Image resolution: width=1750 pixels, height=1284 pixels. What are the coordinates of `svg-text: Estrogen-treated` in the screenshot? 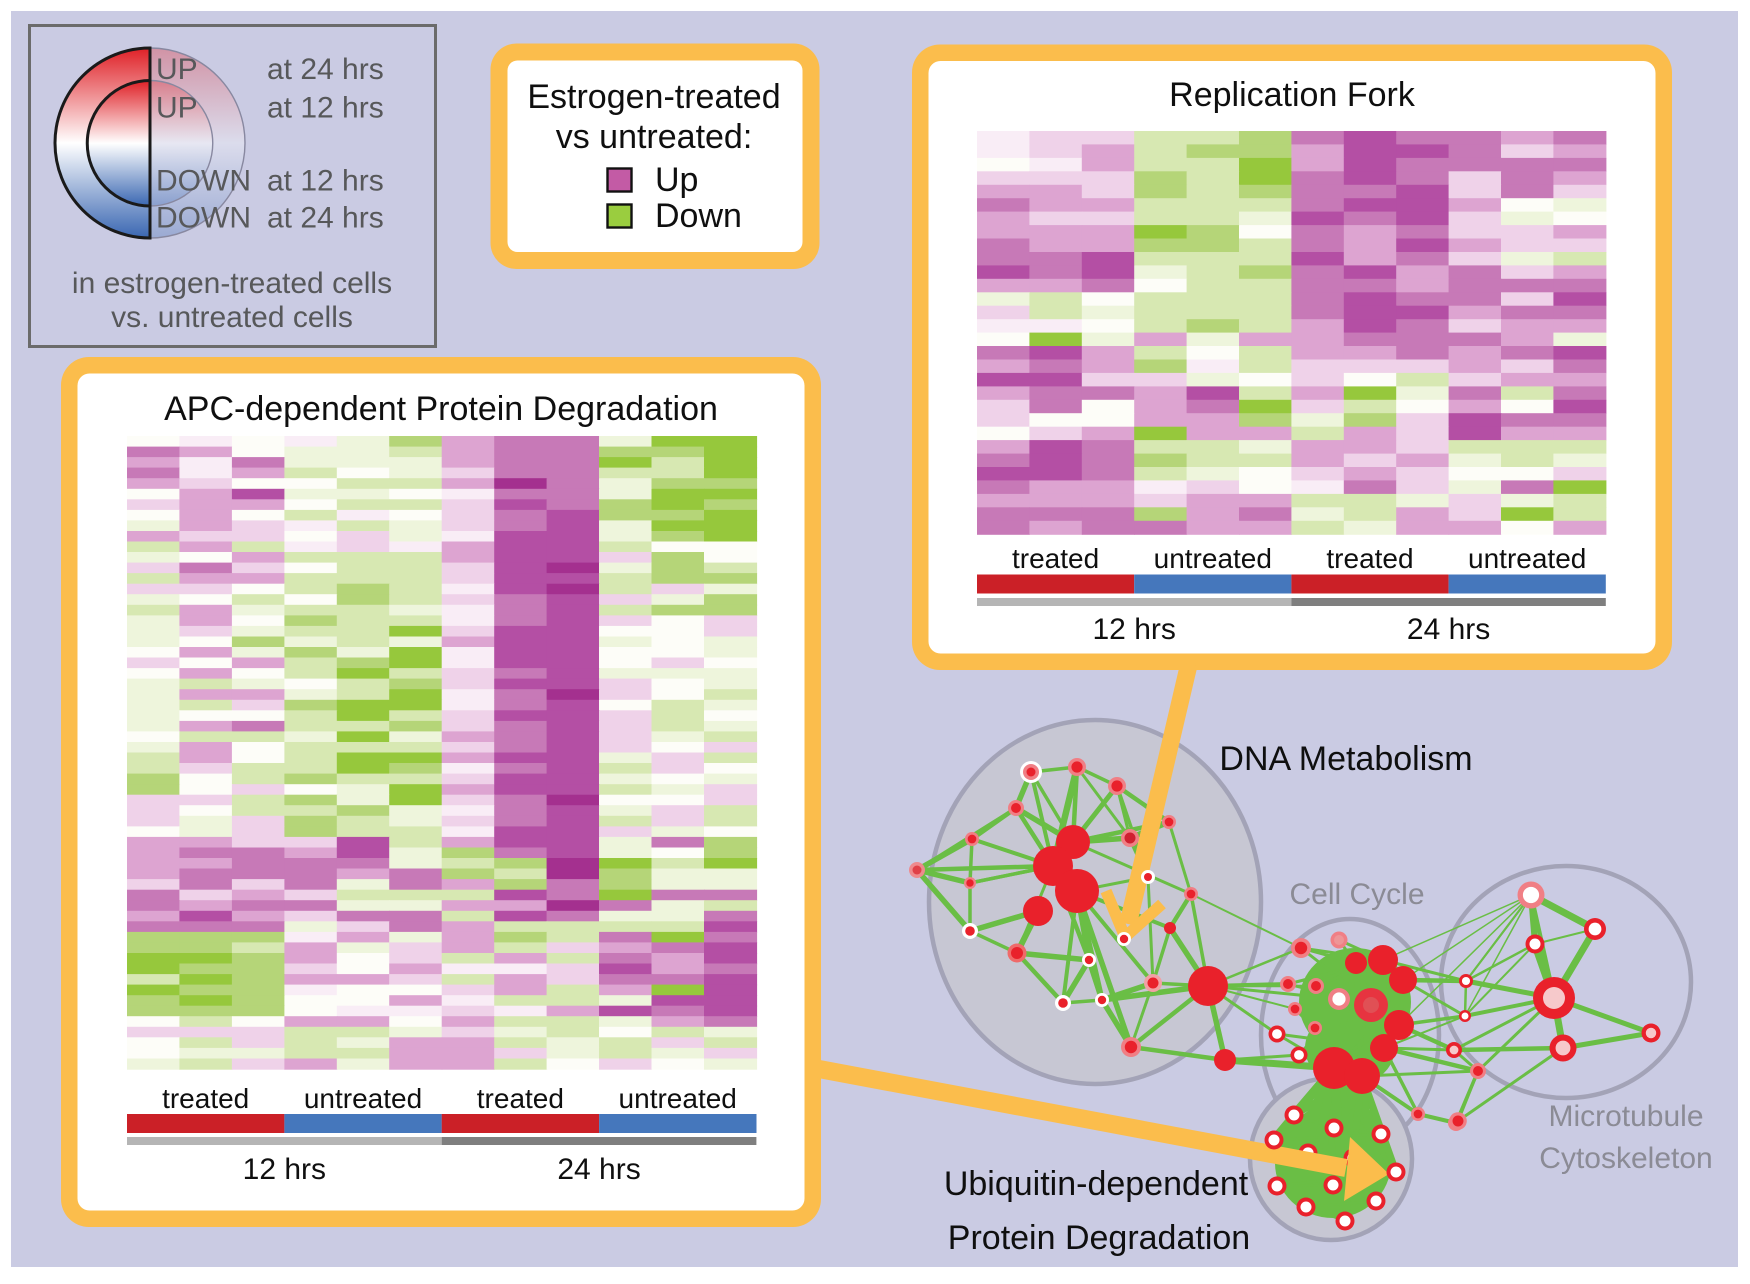 It's located at (653, 97).